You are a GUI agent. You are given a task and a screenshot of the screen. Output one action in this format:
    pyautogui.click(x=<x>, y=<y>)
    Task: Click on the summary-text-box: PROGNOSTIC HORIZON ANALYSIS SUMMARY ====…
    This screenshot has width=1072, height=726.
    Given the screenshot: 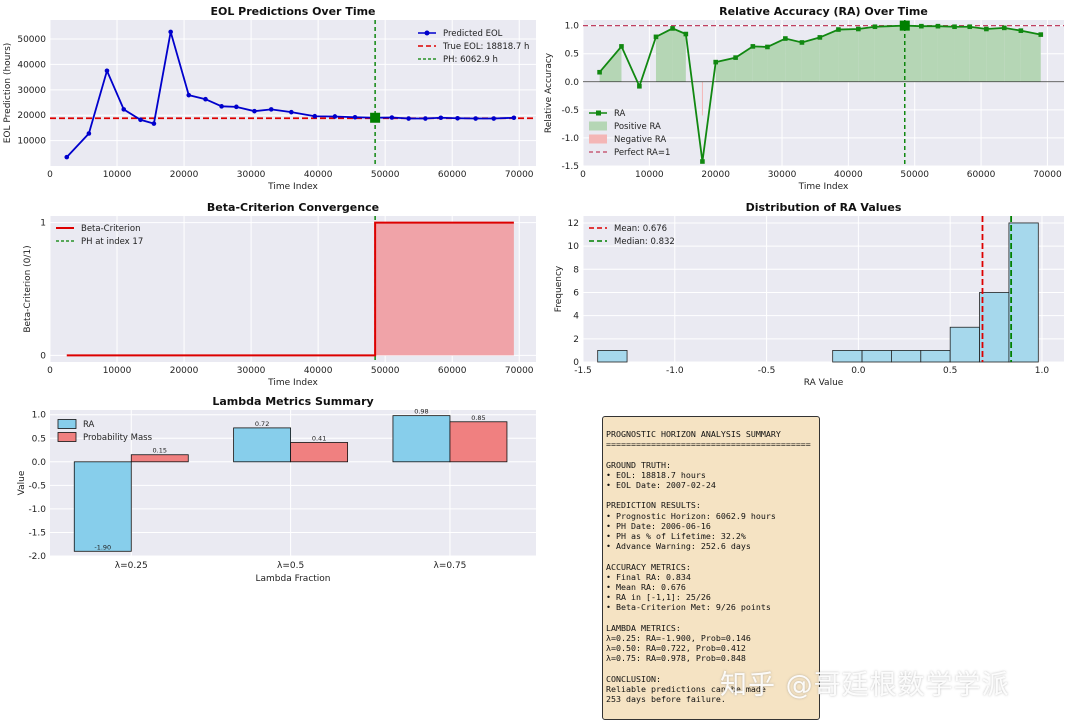 What is the action you would take?
    pyautogui.click(x=711, y=568)
    